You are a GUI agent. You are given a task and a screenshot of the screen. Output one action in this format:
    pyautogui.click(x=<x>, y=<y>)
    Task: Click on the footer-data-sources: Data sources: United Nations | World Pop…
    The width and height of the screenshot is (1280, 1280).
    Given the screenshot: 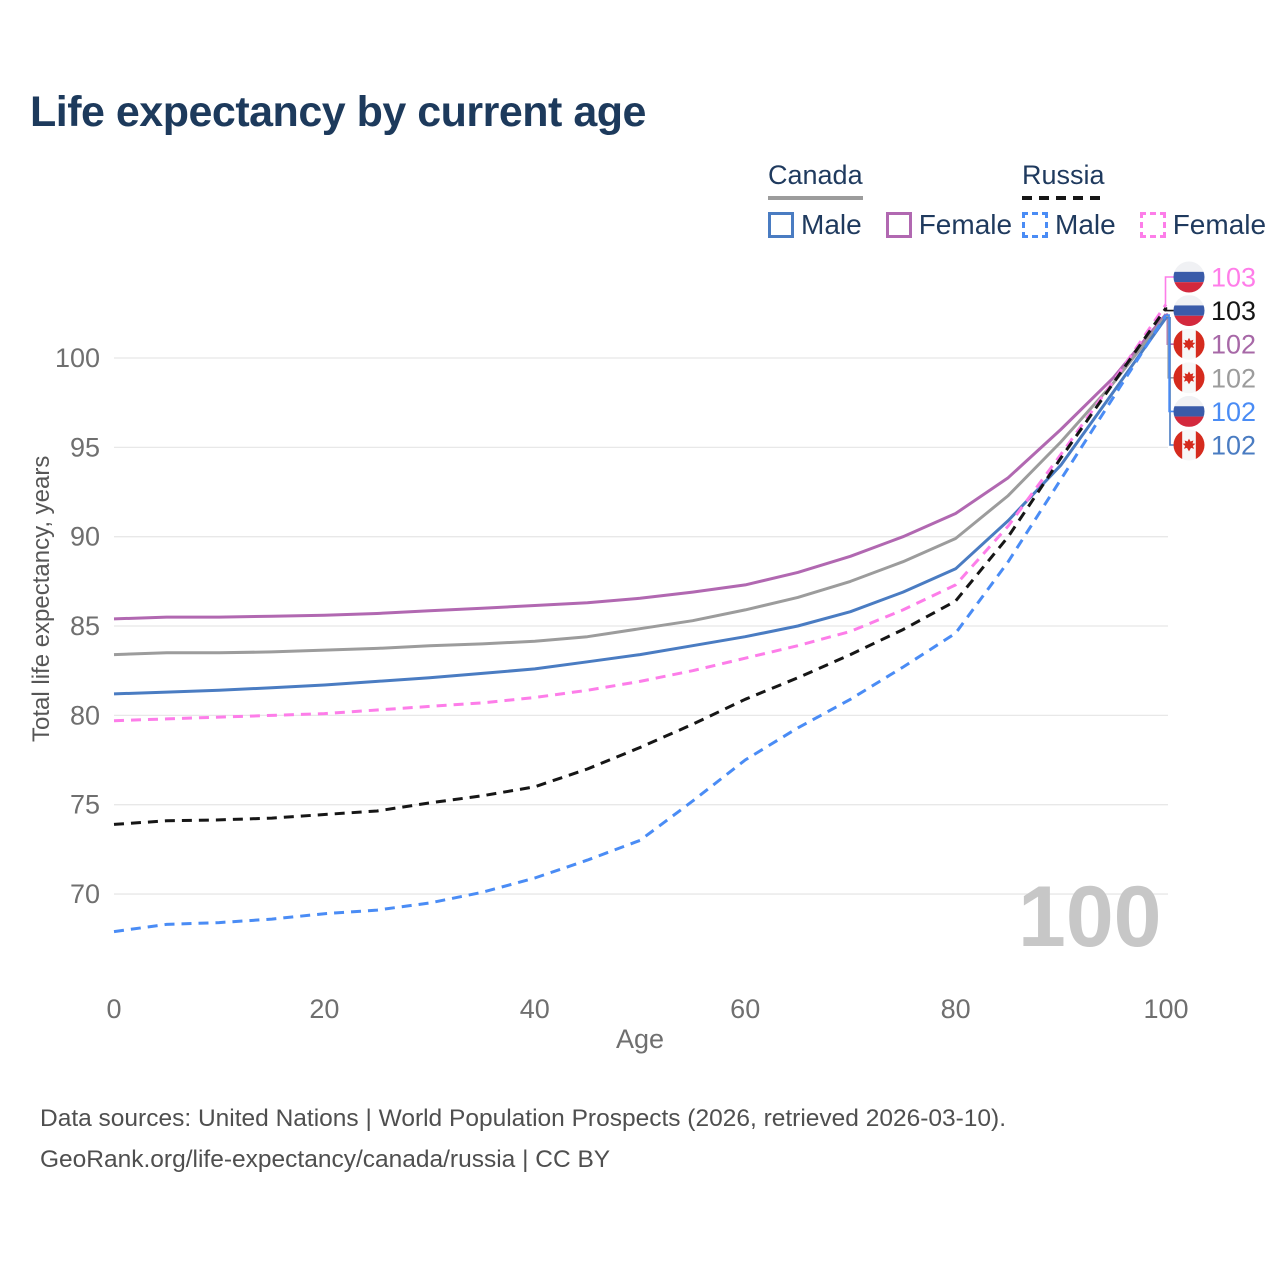 What is the action you would take?
    pyautogui.click(x=523, y=1118)
    